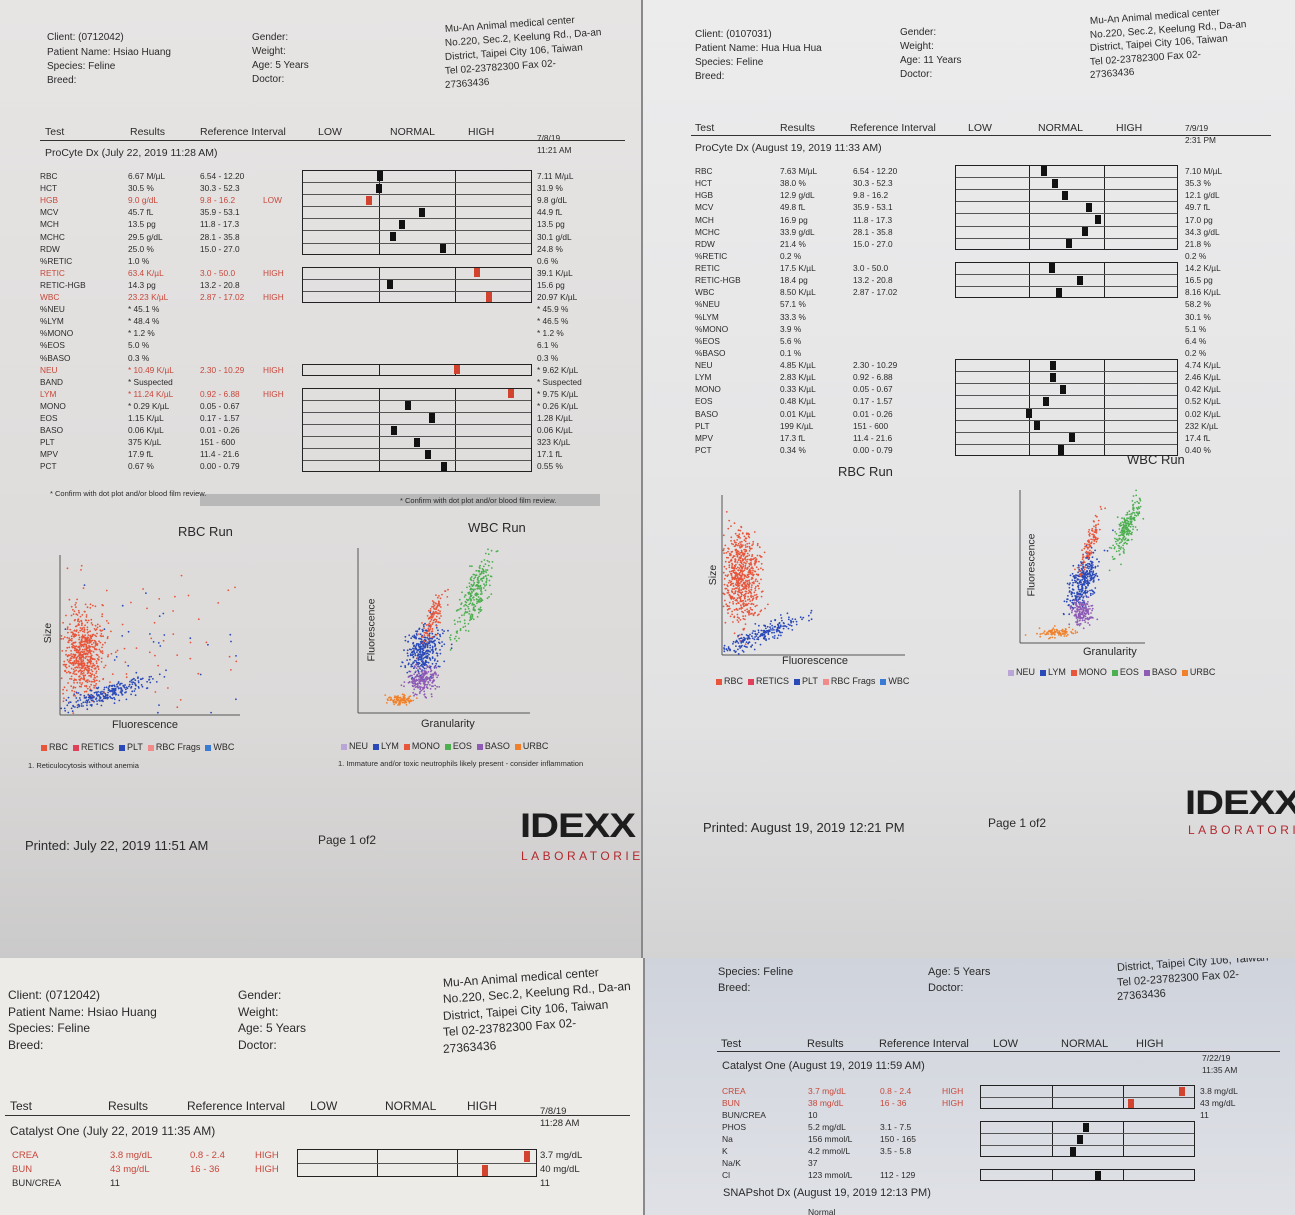 The width and height of the screenshot is (1295, 1215). What do you see at coordinates (924, 1044) in the screenshot?
I see `column-header: Reference Interval` at bounding box center [924, 1044].